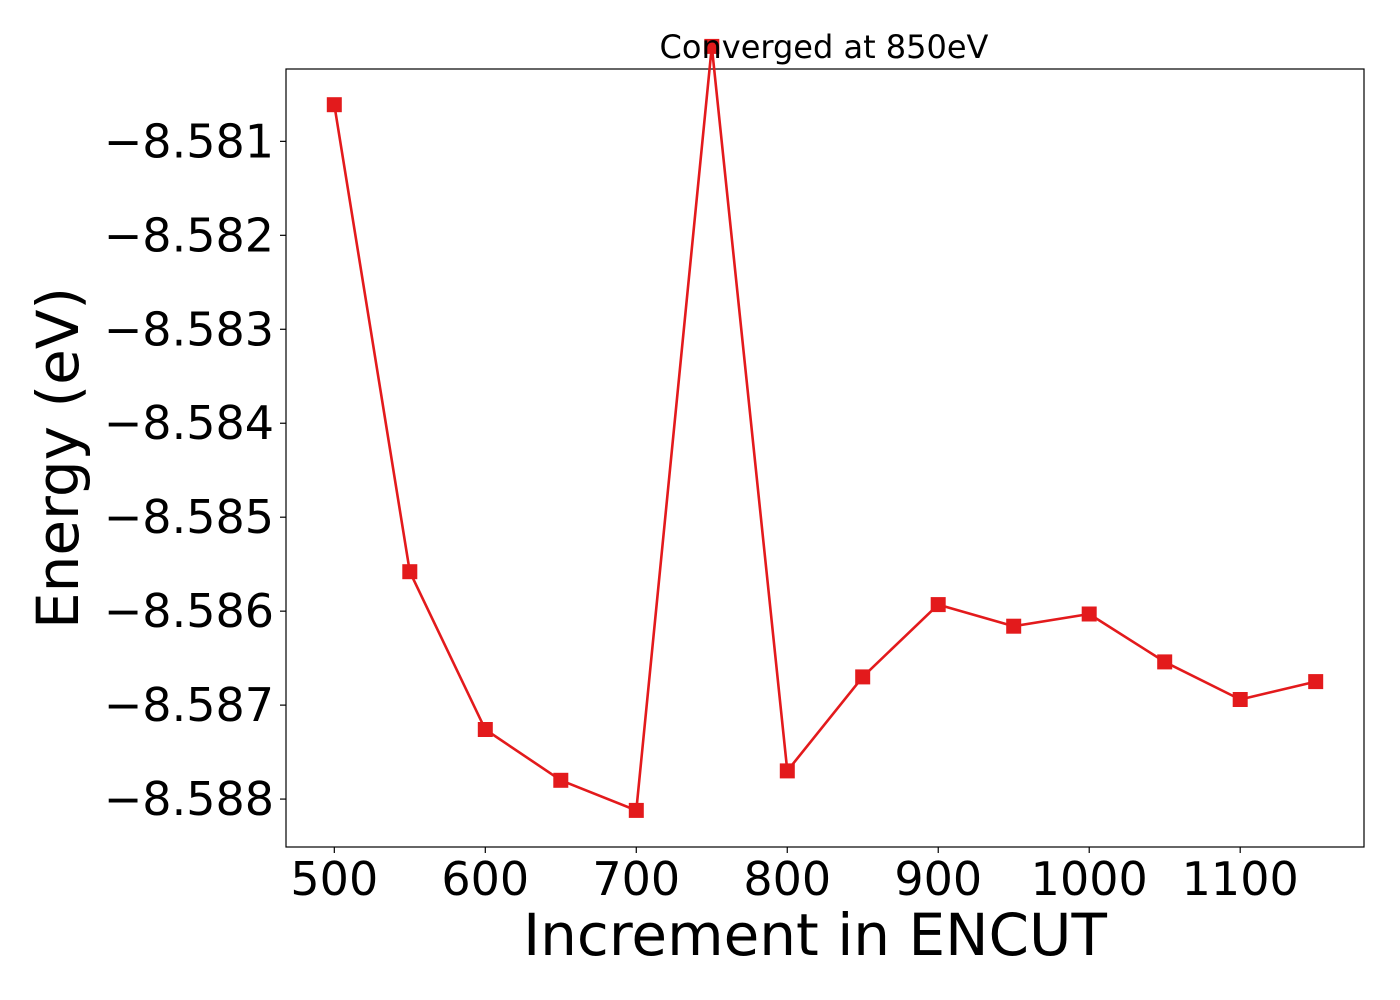  Describe the element at coordinates (189, 517) in the screenshot. I see `y-tick-label: −8.585` at that location.